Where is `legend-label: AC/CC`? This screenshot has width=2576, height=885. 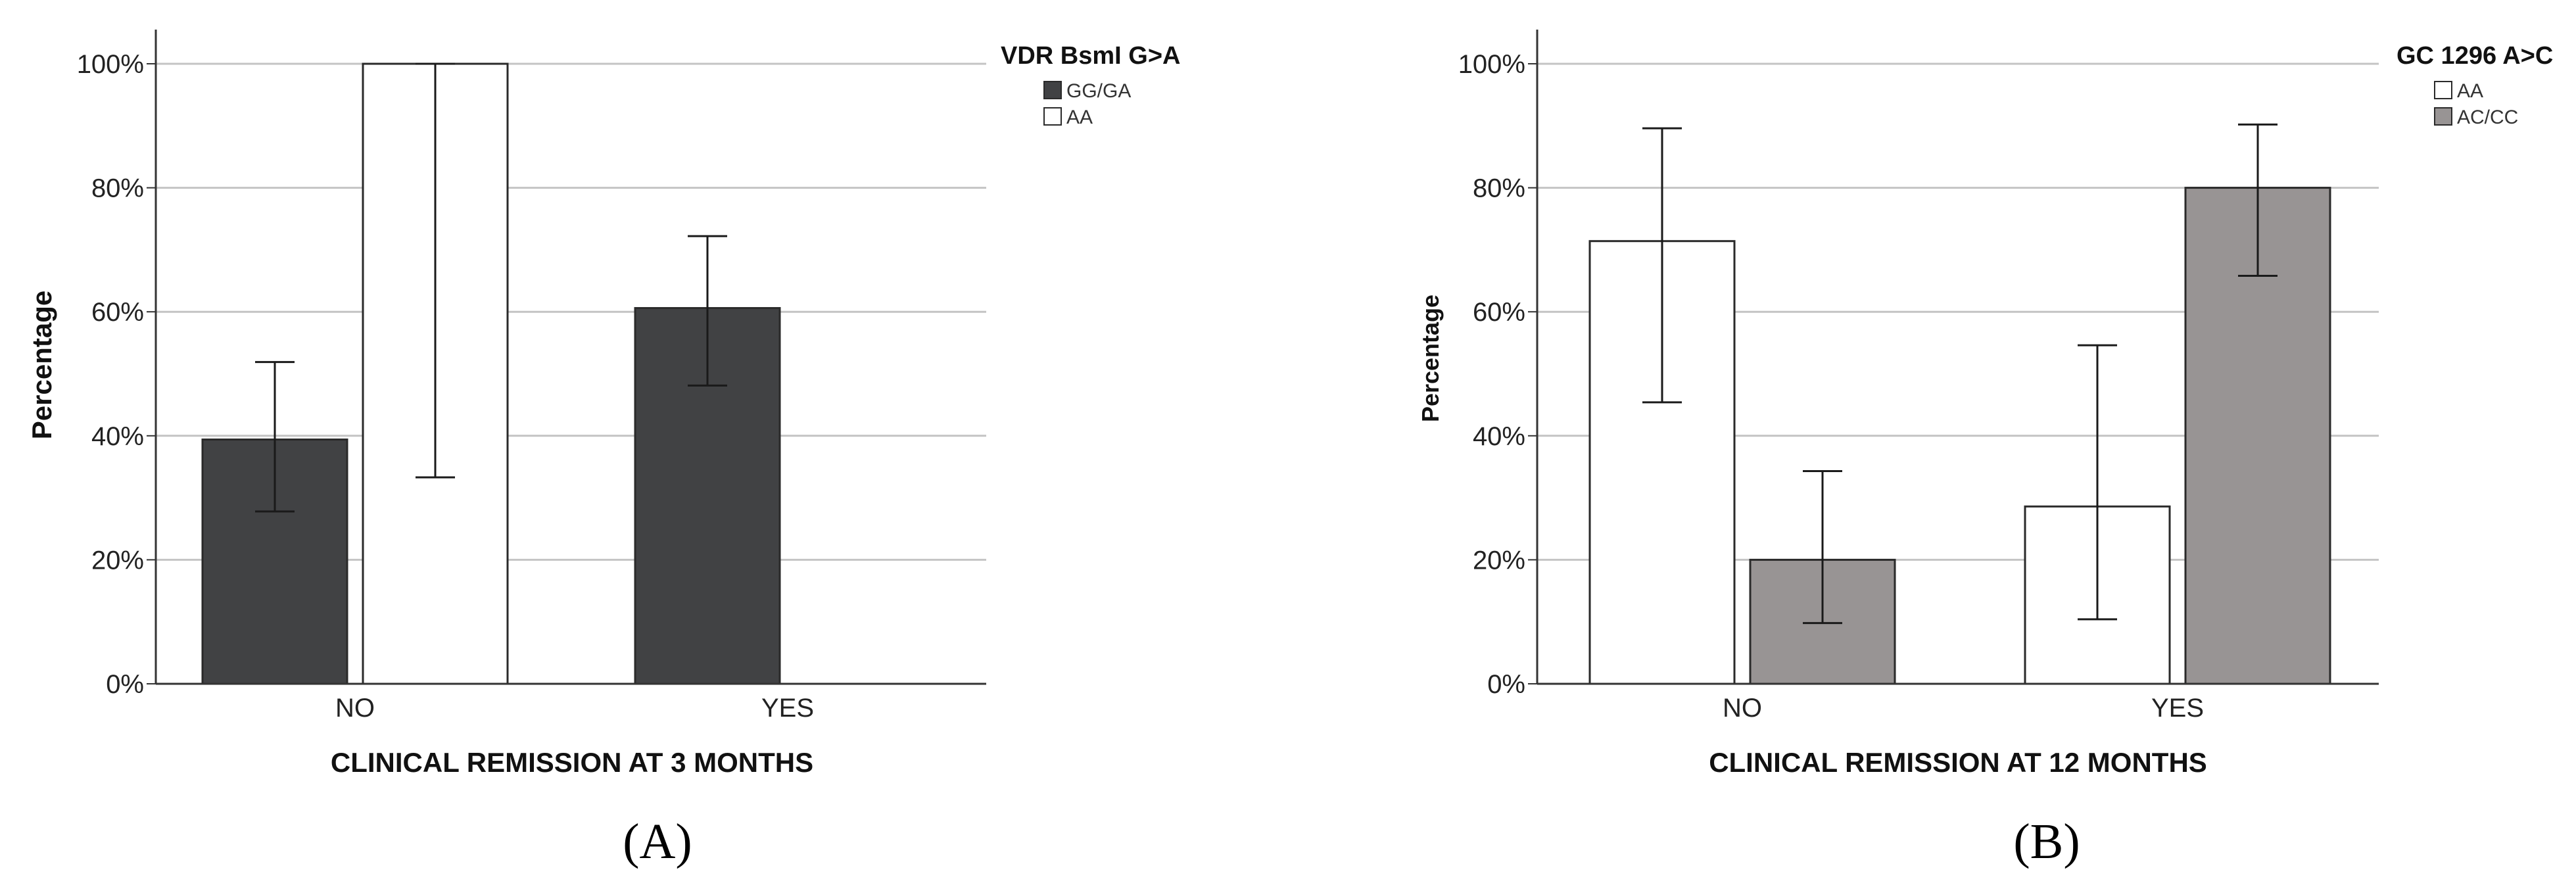 legend-label: AC/CC is located at coordinates (2488, 117).